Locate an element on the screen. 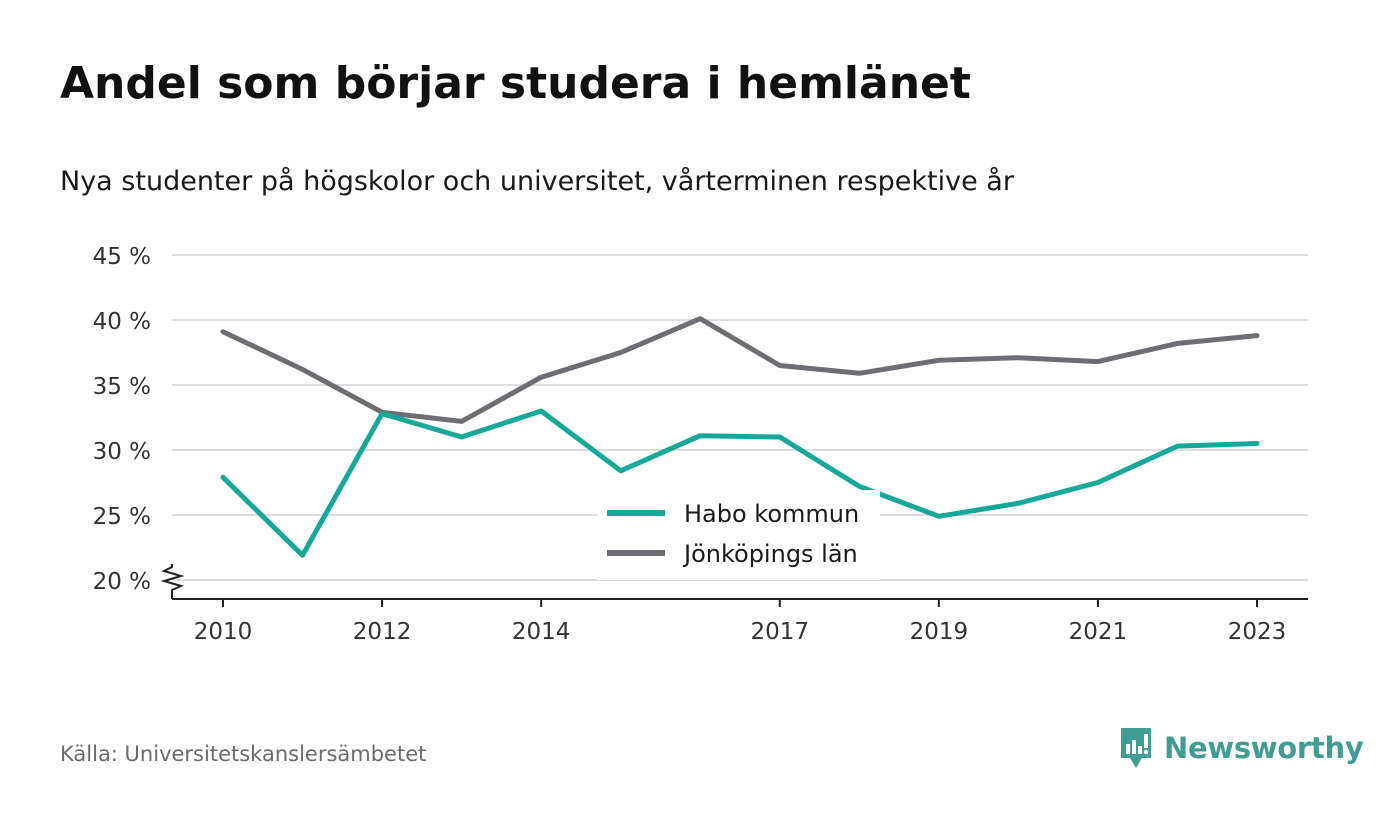  x-tick-label: 2014 is located at coordinates (541, 632).